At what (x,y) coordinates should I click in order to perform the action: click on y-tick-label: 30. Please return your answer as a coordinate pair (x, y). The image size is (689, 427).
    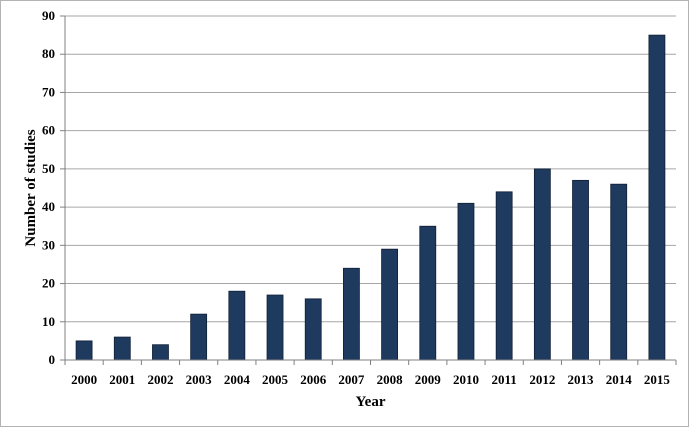
    Looking at the image, I should click on (48, 244).